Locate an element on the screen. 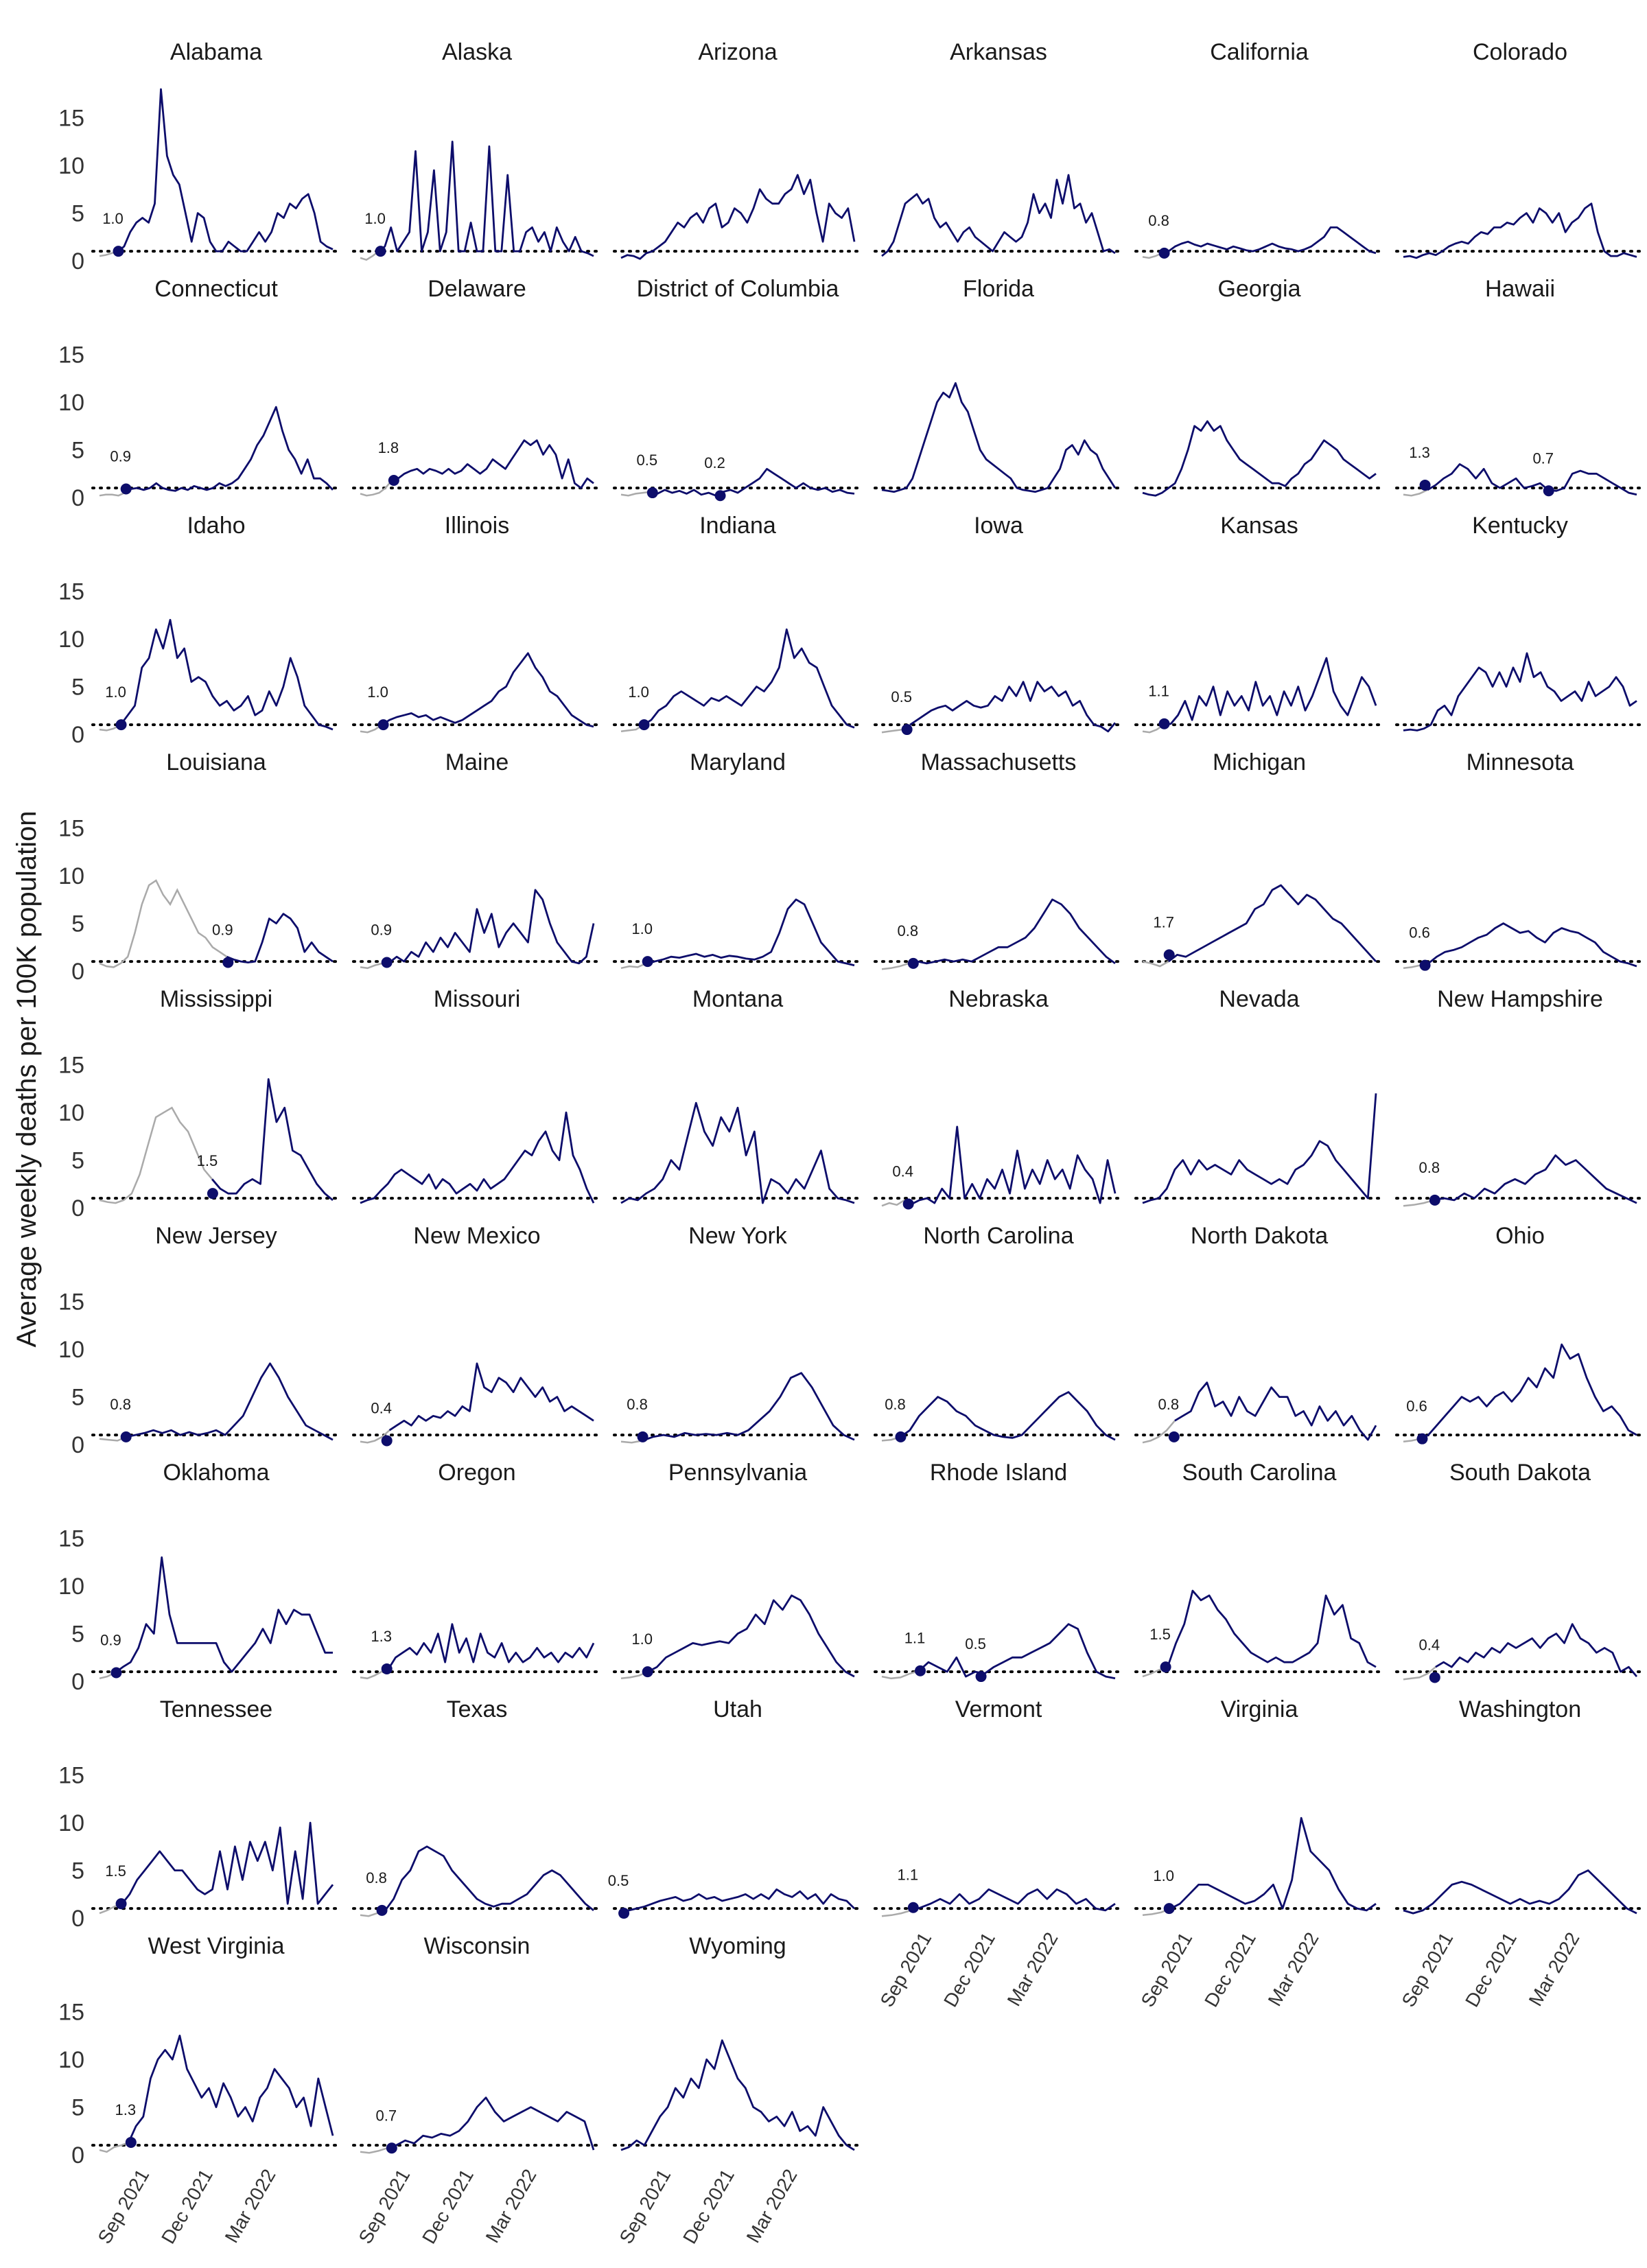 This screenshot has height=2268, width=1647. panel-title: New York is located at coordinates (738, 1236).